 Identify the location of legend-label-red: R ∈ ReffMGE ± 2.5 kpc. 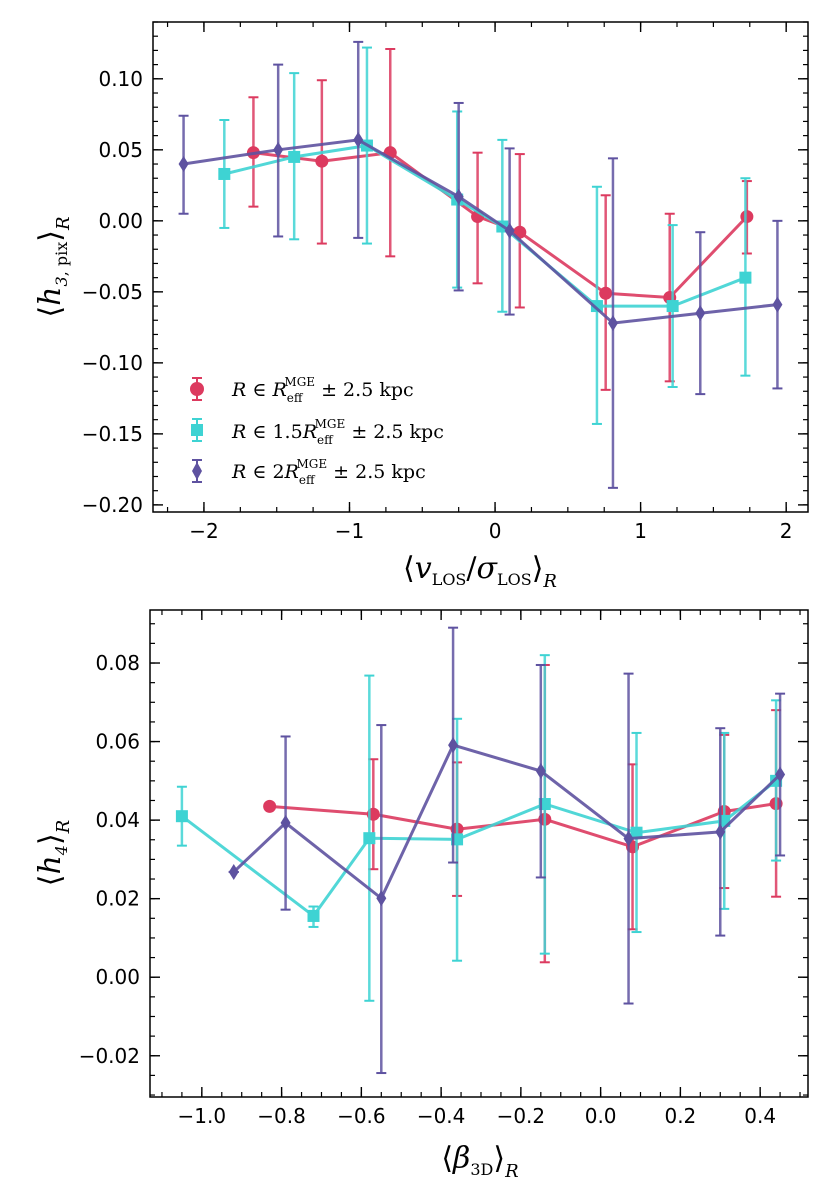
(322, 390).